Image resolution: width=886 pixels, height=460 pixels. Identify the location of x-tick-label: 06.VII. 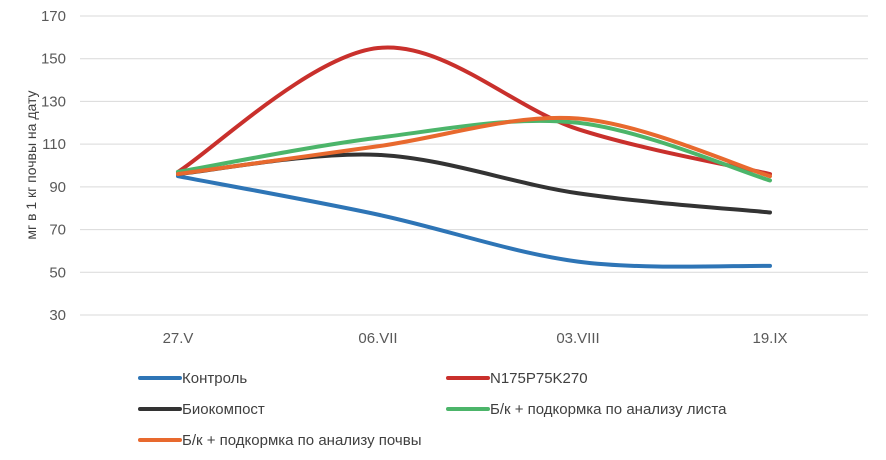
(377, 338).